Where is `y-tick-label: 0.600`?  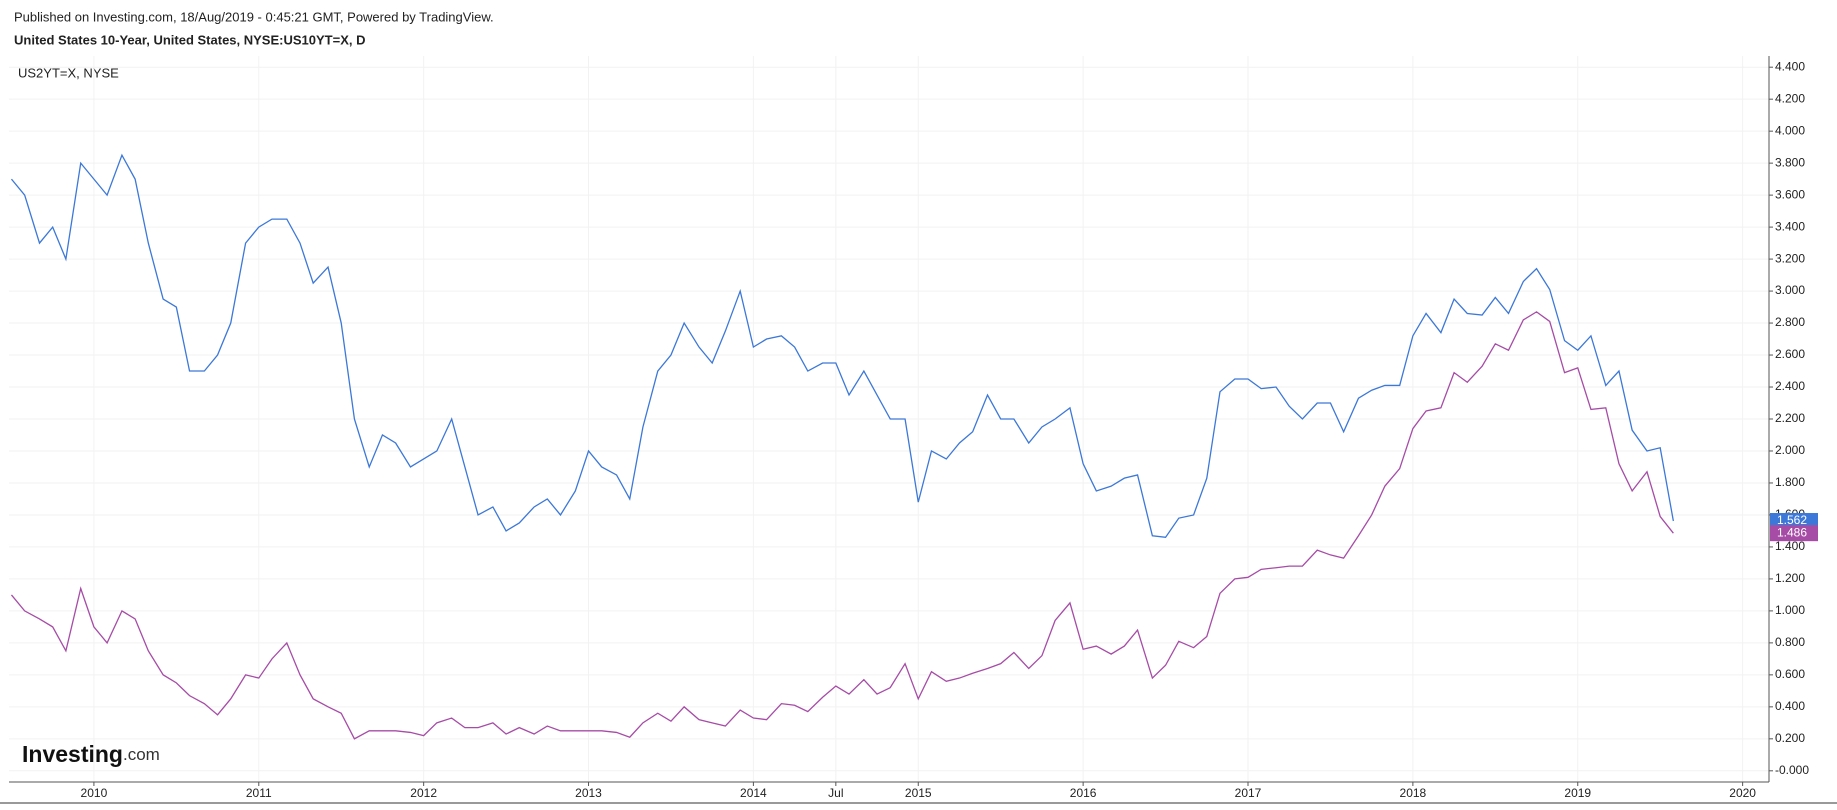 y-tick-label: 0.600 is located at coordinates (1790, 674).